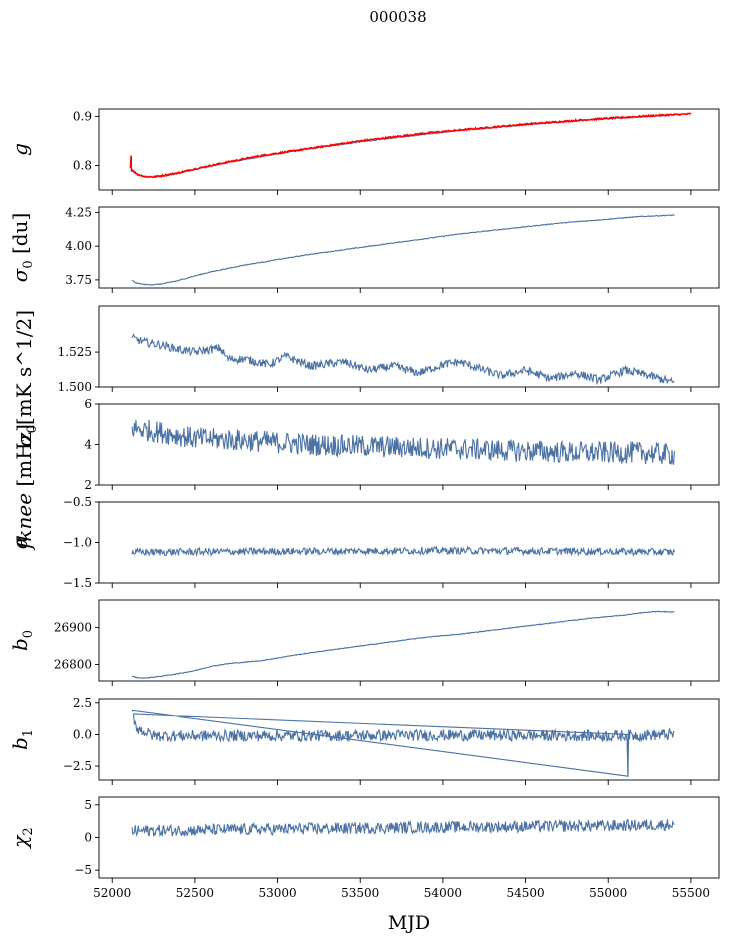  I want to click on panel-3: 1.500 1.525 σ0[mK s^1/2], so click(366, 376).